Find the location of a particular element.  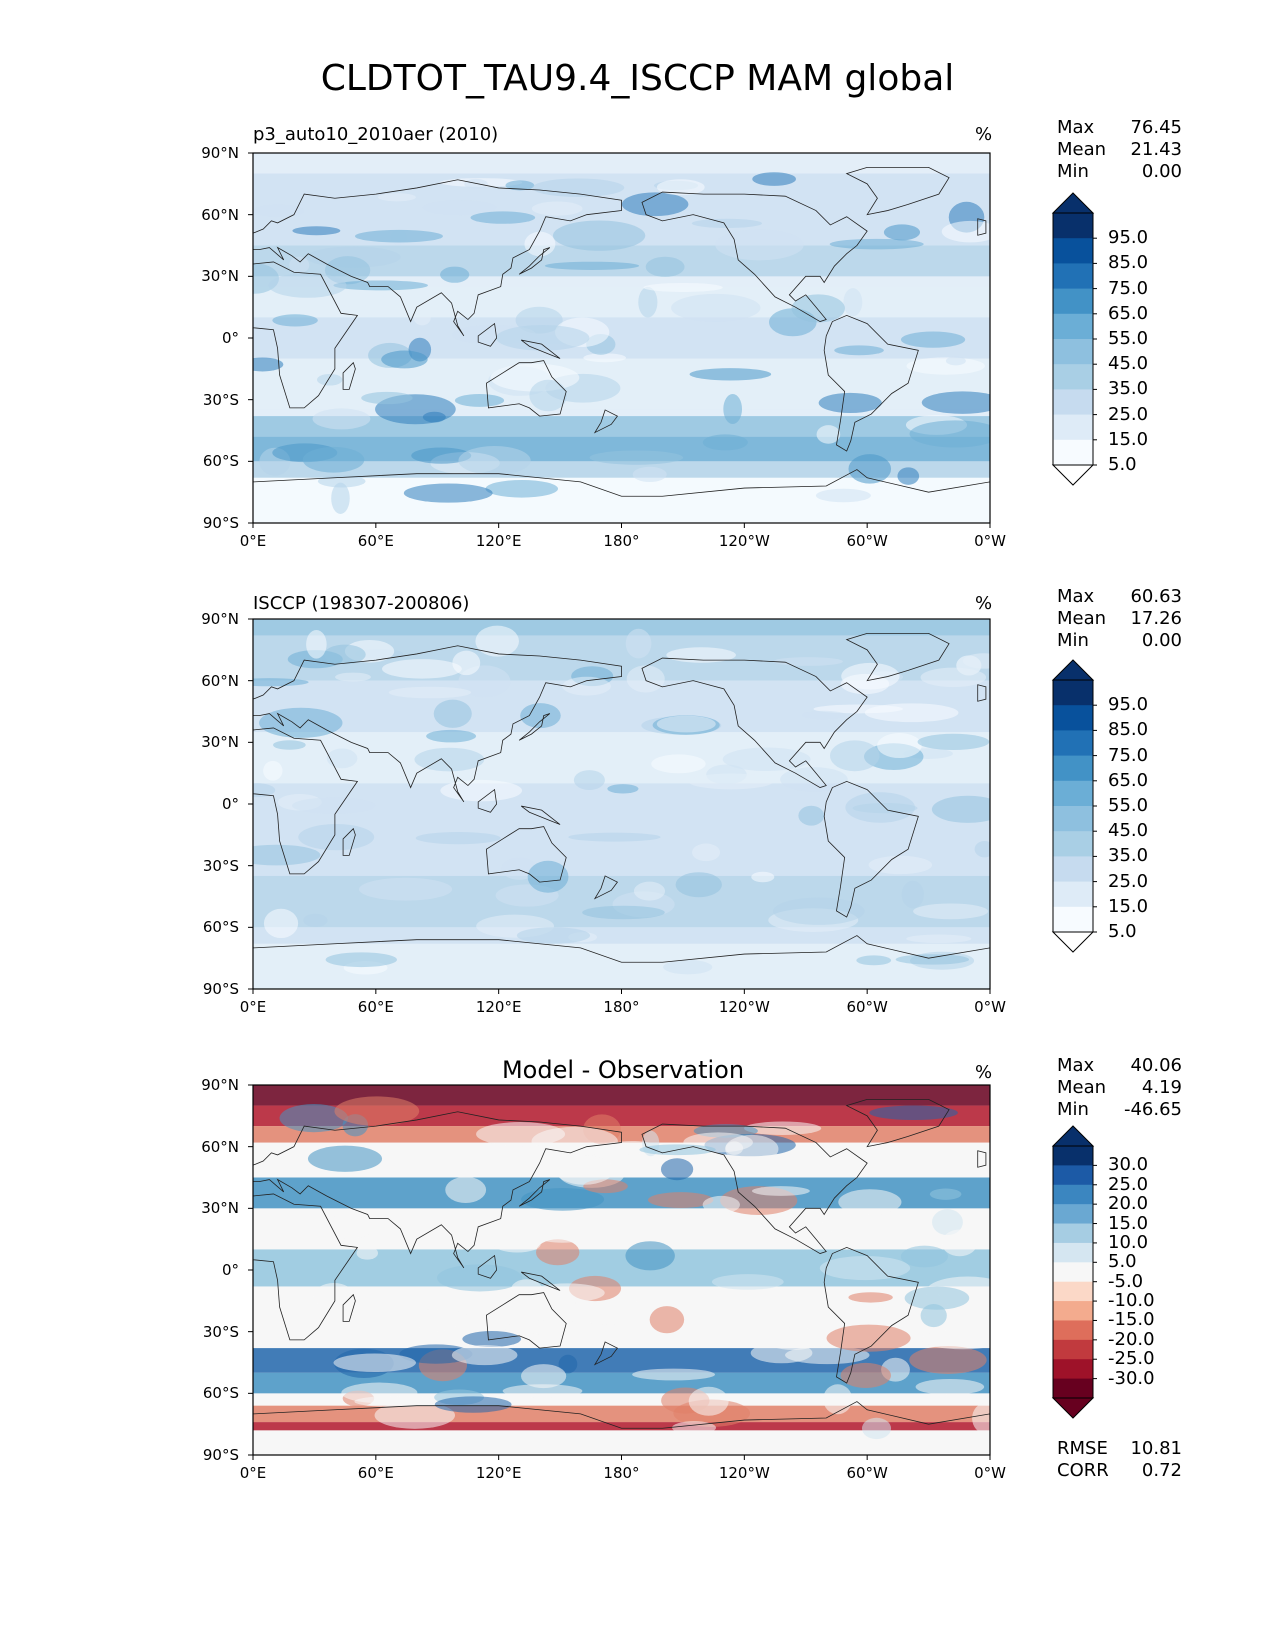

stat-min-value: 0.00 is located at coordinates (1161, 171).